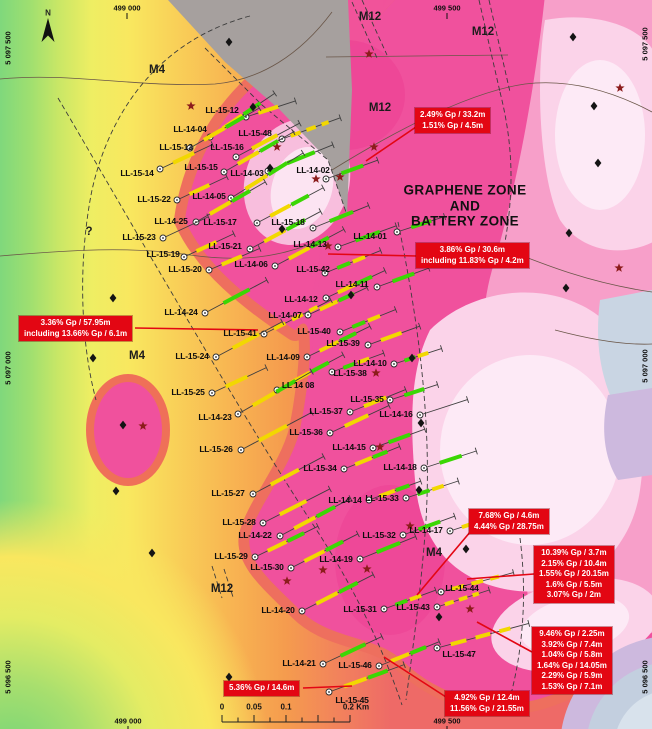 The width and height of the screenshot is (652, 729). Describe the element at coordinates (247, 173) in the screenshot. I see `drillhole-label: LL-14-03` at that location.